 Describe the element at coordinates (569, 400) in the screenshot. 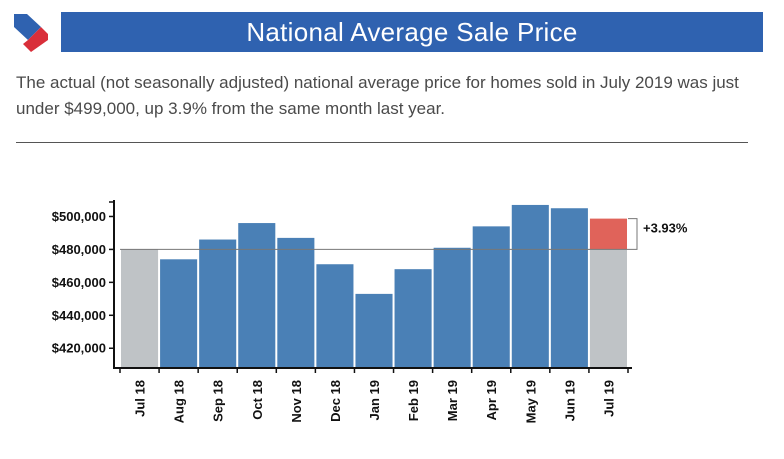

I see `x-tick-label: Jun 19` at that location.